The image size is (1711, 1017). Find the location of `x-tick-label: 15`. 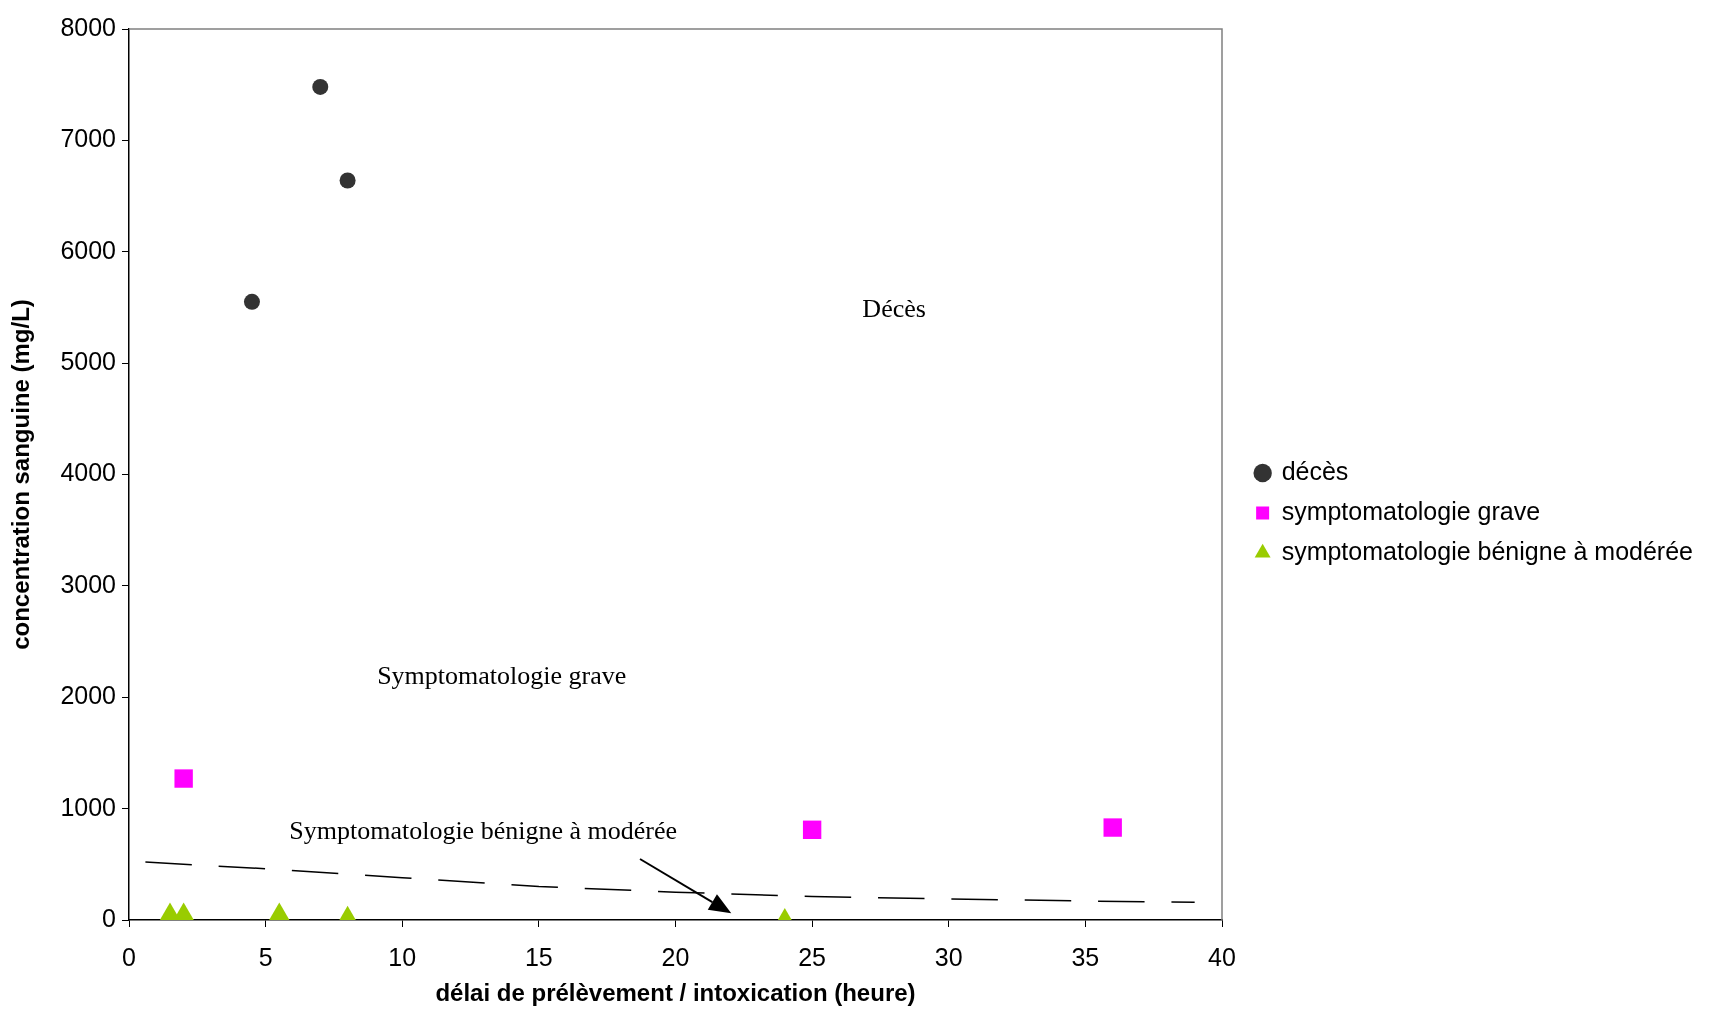

x-tick-label: 15 is located at coordinates (538, 956).